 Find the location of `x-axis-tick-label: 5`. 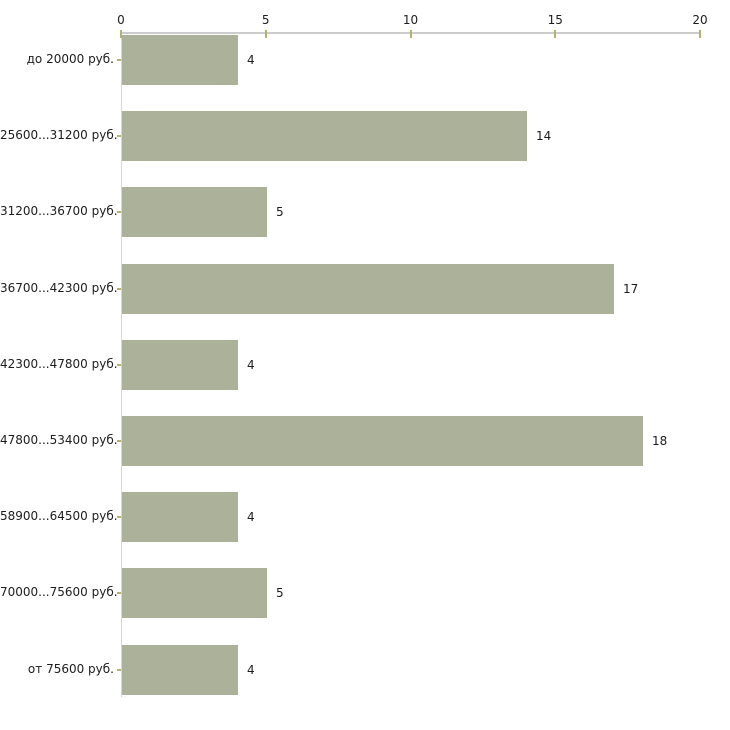

x-axis-tick-label: 5 is located at coordinates (265, 20).